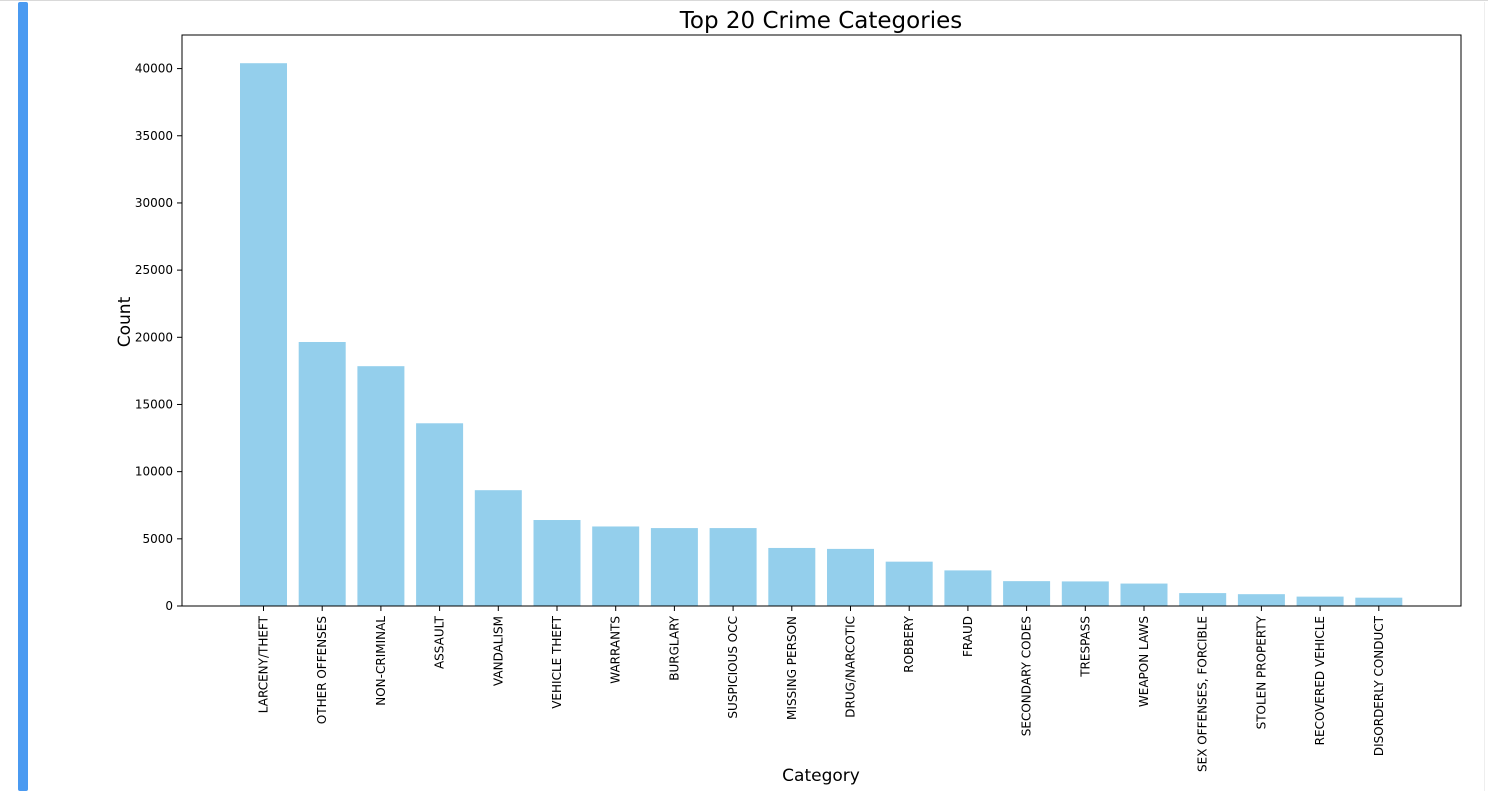 This screenshot has width=1488, height=791. What do you see at coordinates (169, 606) in the screenshot?
I see `y-tick-label: 0` at bounding box center [169, 606].